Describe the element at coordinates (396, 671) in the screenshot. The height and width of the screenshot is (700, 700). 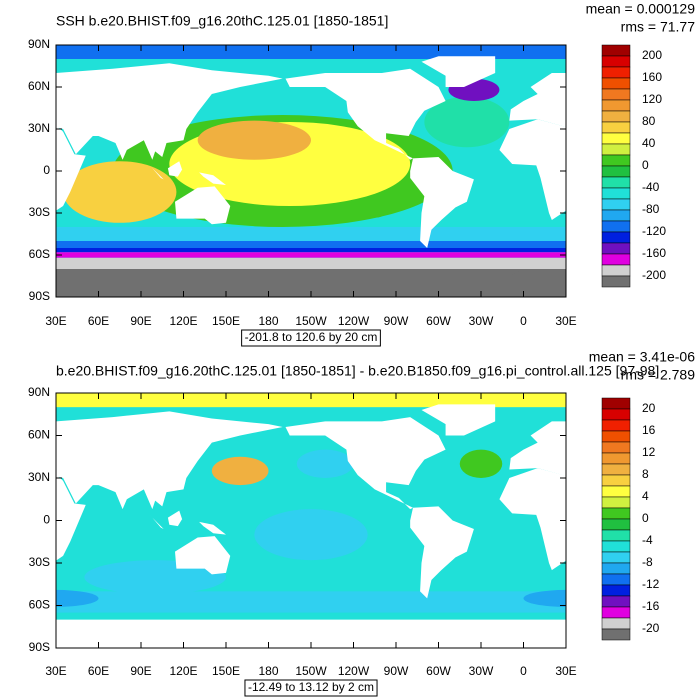
I see `lon-label: 90W` at that location.